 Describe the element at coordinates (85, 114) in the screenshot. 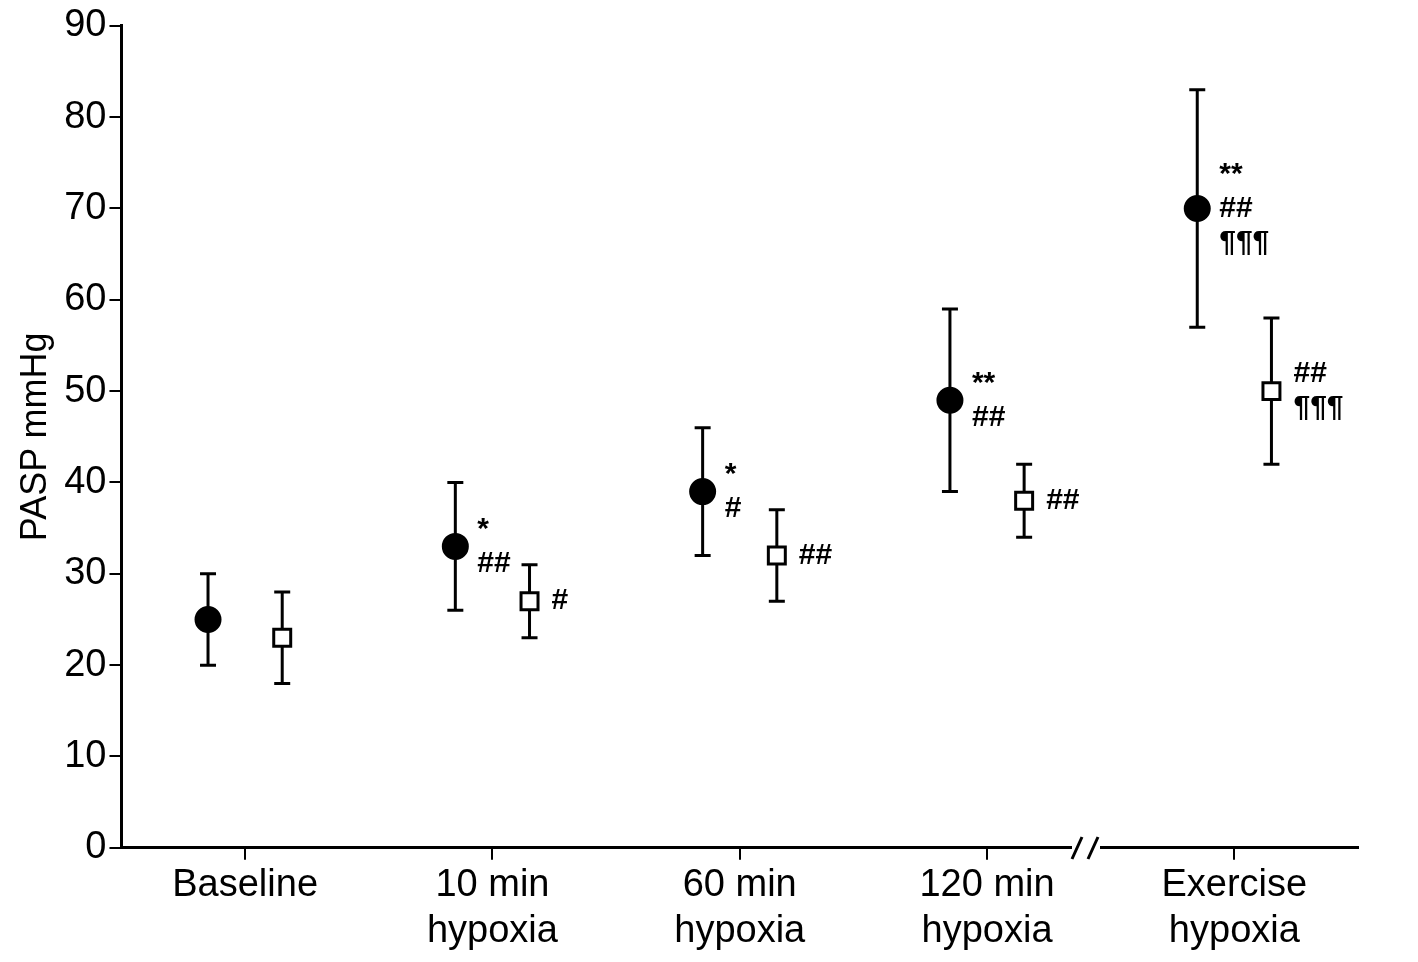

I see `y-tick-label: 80` at that location.